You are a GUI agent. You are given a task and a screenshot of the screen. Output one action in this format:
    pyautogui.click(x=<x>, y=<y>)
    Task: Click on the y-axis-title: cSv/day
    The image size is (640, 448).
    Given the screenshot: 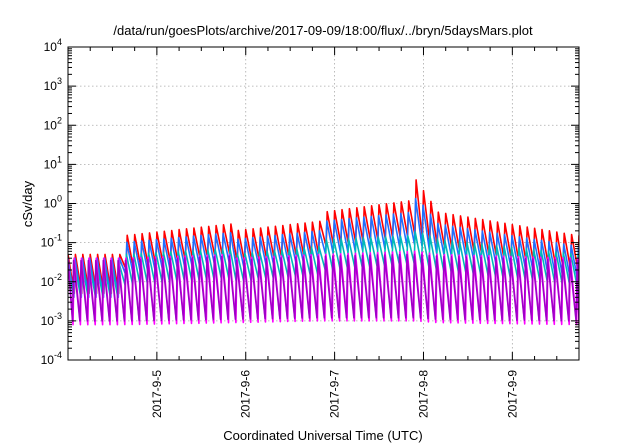 What is the action you would take?
    pyautogui.click(x=27, y=203)
    